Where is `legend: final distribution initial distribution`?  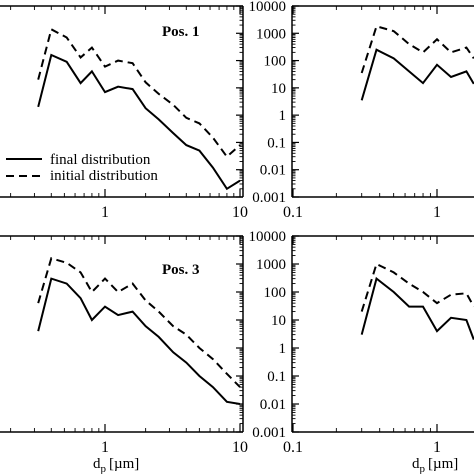
legend: final distribution initial distribution is located at coordinates (82, 168).